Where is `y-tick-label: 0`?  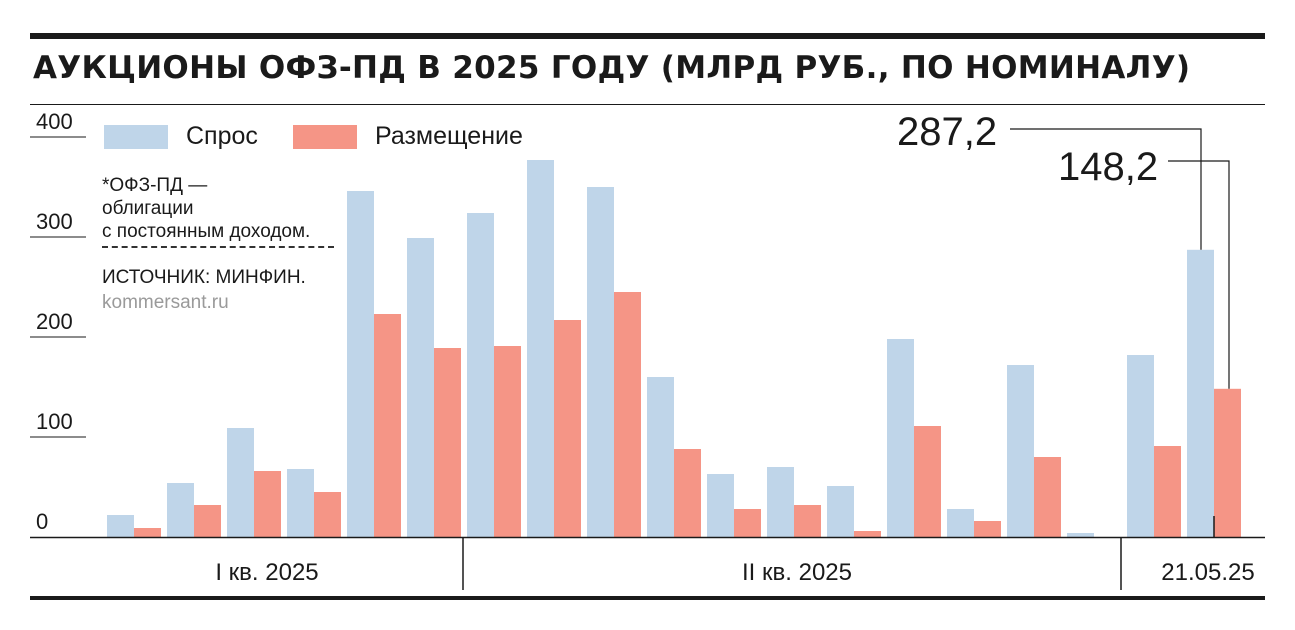 y-tick-label: 0 is located at coordinates (42, 521).